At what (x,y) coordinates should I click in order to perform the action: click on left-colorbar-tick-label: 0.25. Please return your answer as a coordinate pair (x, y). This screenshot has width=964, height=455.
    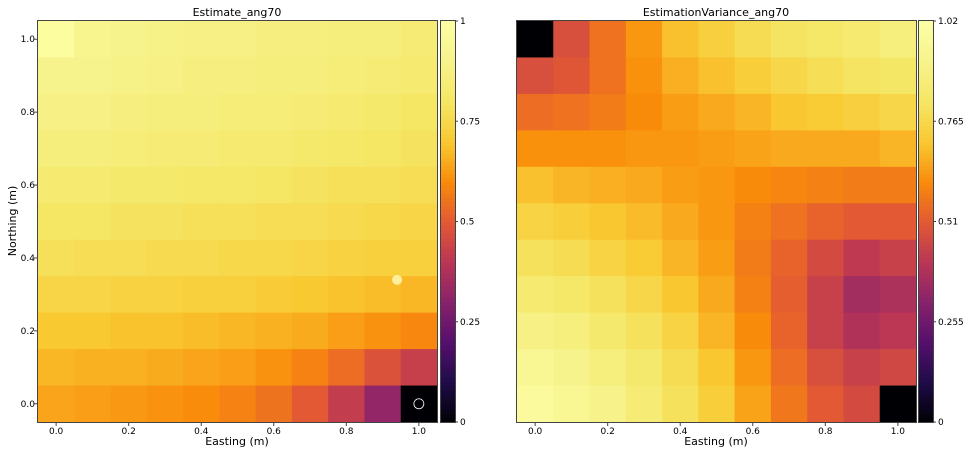
    Looking at the image, I should click on (470, 323).